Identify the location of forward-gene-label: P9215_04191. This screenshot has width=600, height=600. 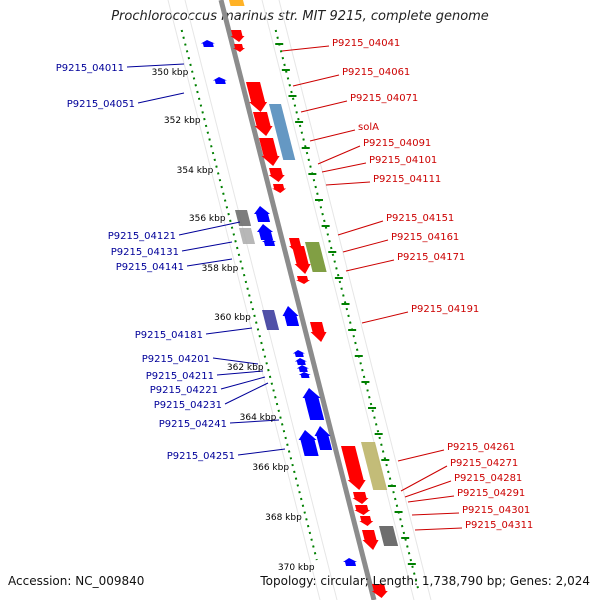
(445, 309).